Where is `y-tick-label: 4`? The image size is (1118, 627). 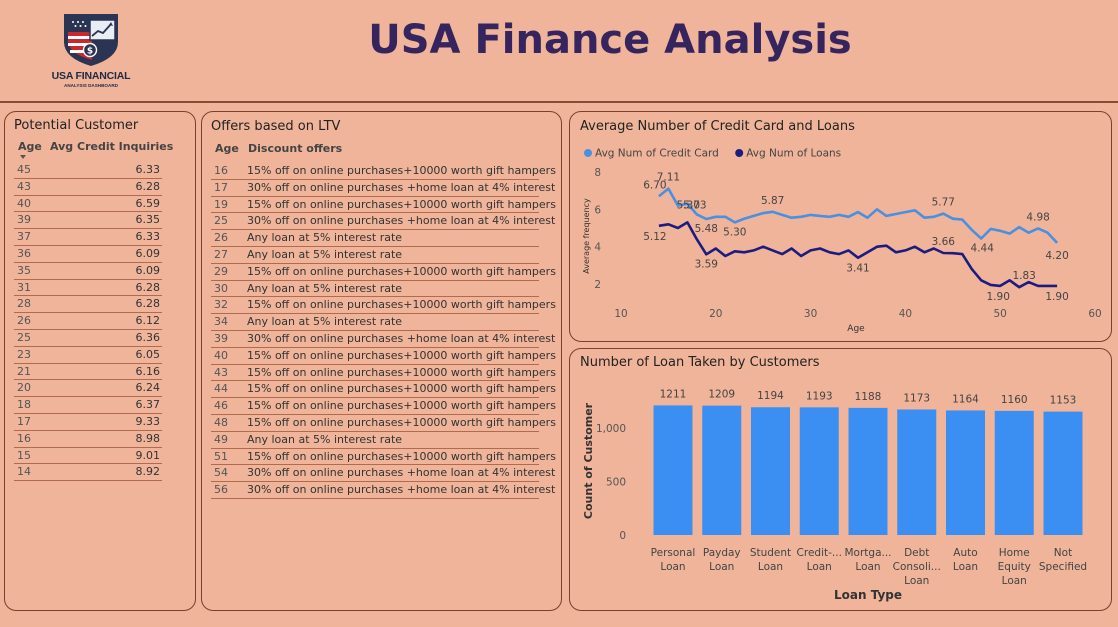 y-tick-label: 4 is located at coordinates (597, 248).